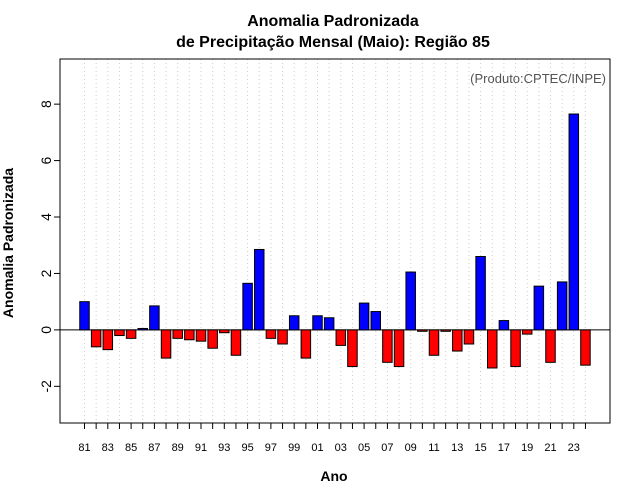  What do you see at coordinates (387, 448) in the screenshot?
I see `x-tick-label: 07` at bounding box center [387, 448].